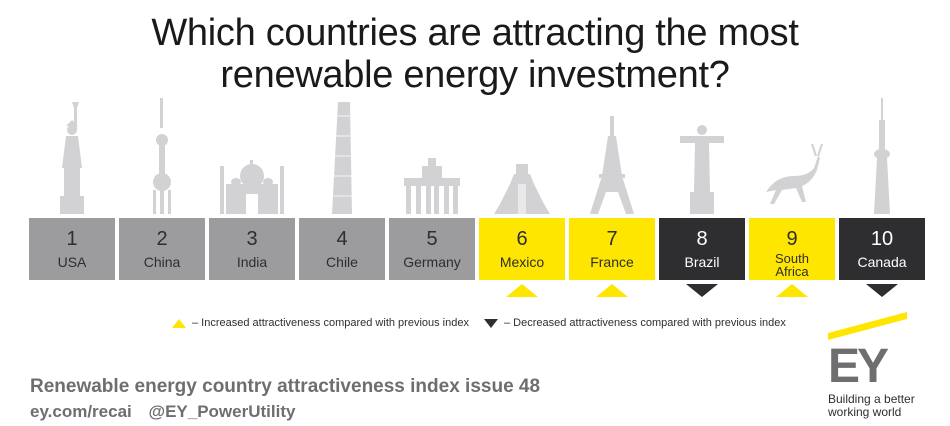 The width and height of the screenshot is (950, 426). Describe the element at coordinates (342, 262) in the screenshot. I see `country-name: Chile` at that location.